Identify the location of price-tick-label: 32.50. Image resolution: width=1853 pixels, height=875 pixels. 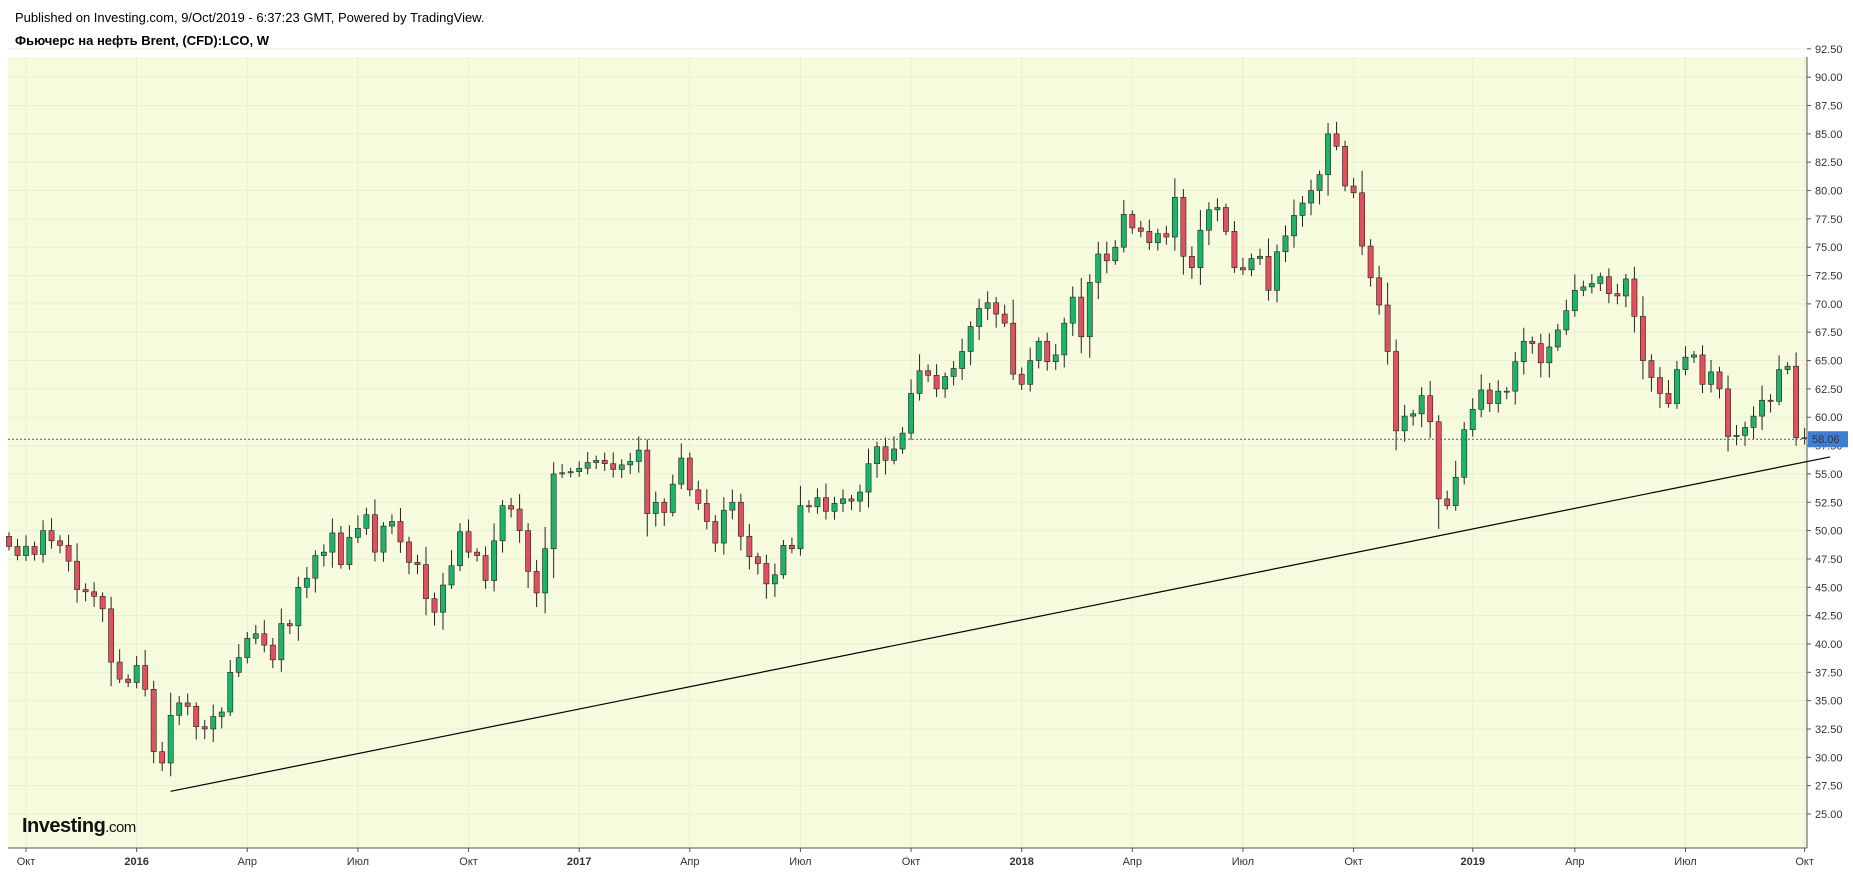
(1829, 730).